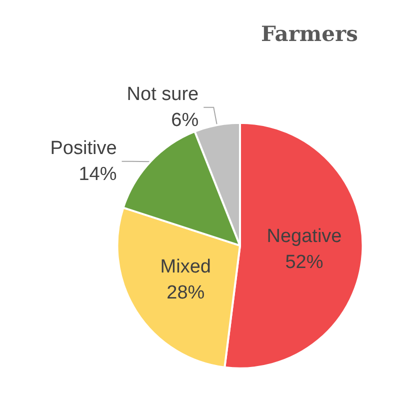  I want to click on chart-title: Farmers, so click(309, 33).